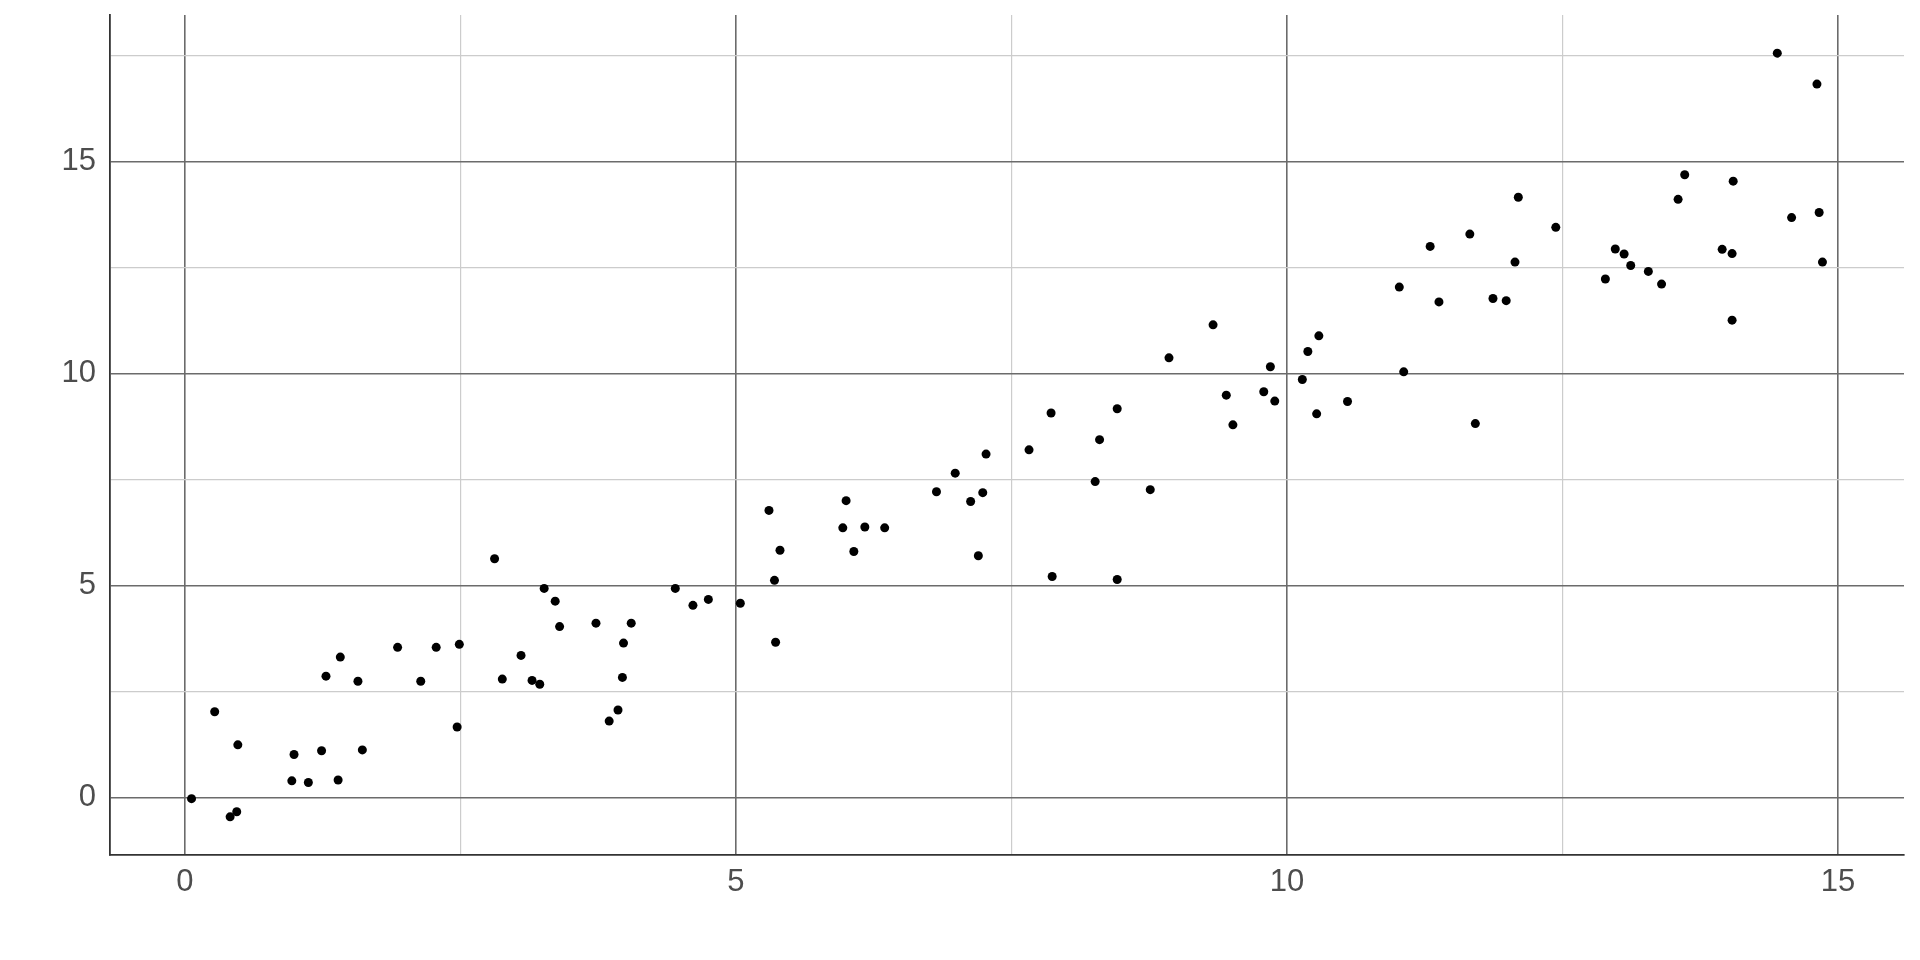  What do you see at coordinates (87, 583) in the screenshot?
I see `y-tick-label: 5` at bounding box center [87, 583].